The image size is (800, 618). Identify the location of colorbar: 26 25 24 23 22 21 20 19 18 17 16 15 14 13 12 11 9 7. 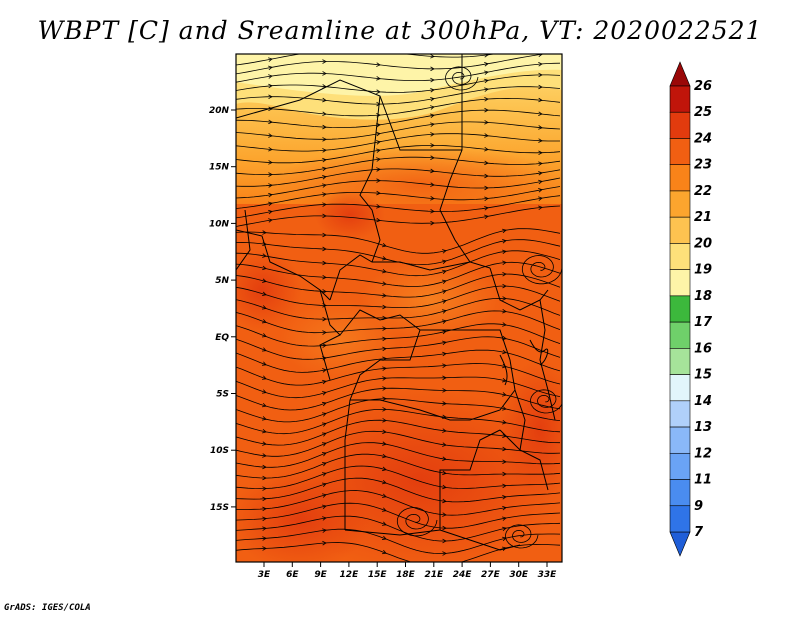
(691, 309).